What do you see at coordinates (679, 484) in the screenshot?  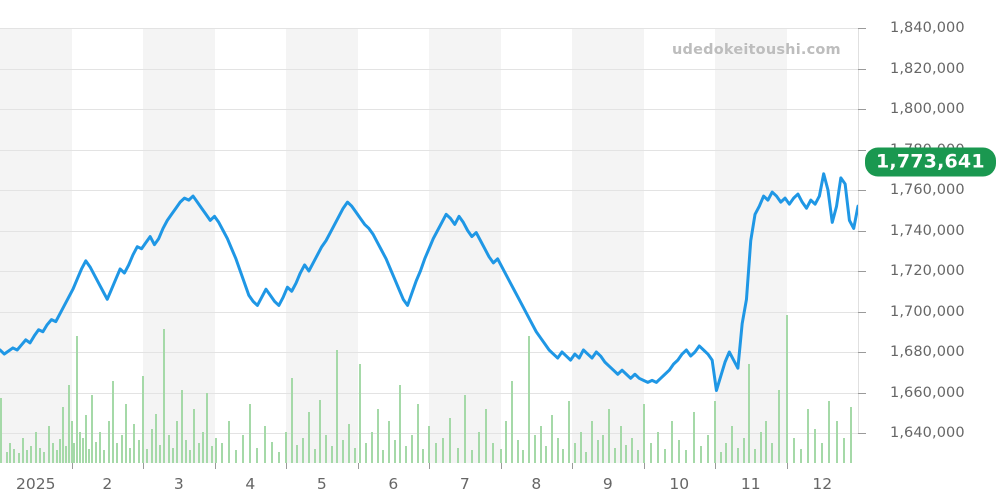 I see `x-axis-label: 10` at bounding box center [679, 484].